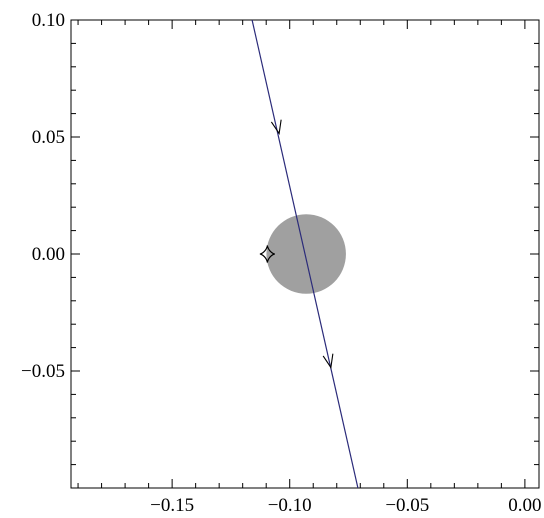 This screenshot has height=518, width=544. Describe the element at coordinates (290, 505) in the screenshot. I see `x-tick-label: −0.10` at that location.